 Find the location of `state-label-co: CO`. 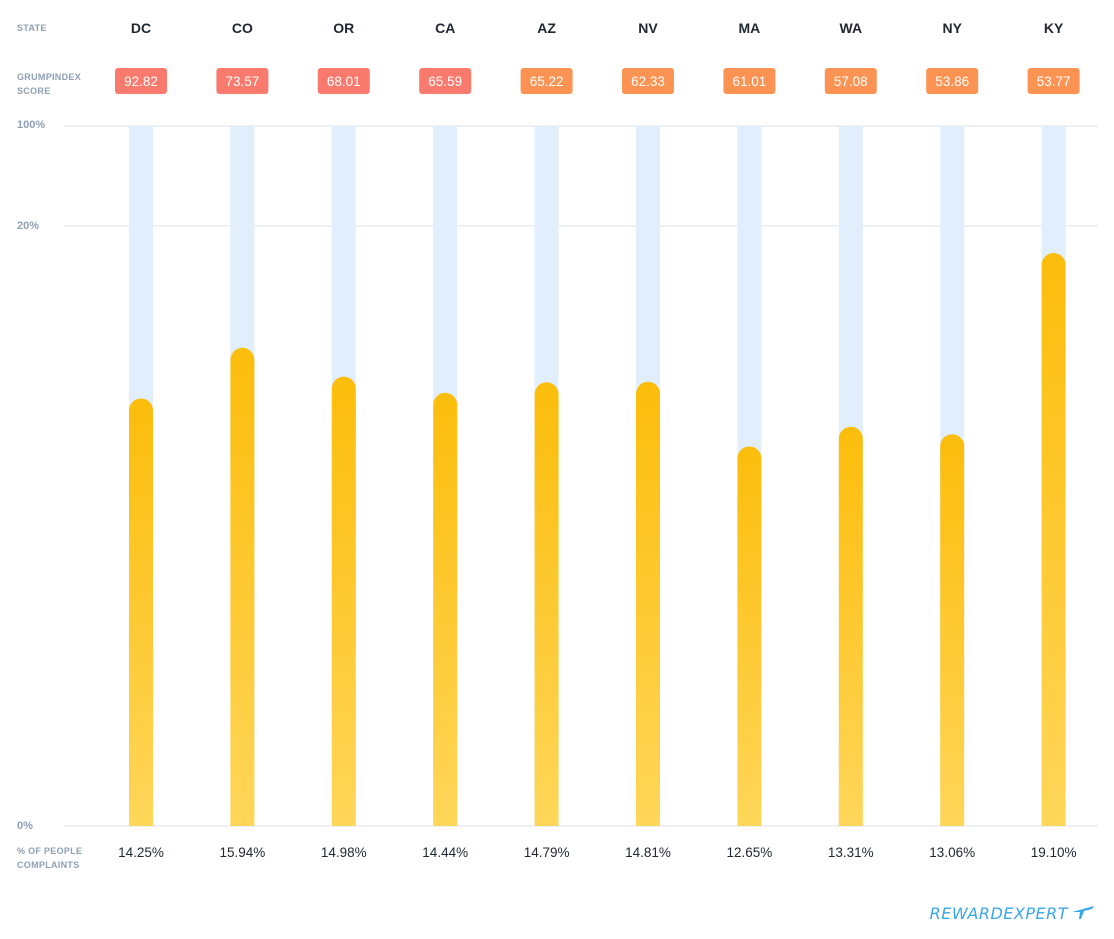

state-label-co: CO is located at coordinates (242, 28).